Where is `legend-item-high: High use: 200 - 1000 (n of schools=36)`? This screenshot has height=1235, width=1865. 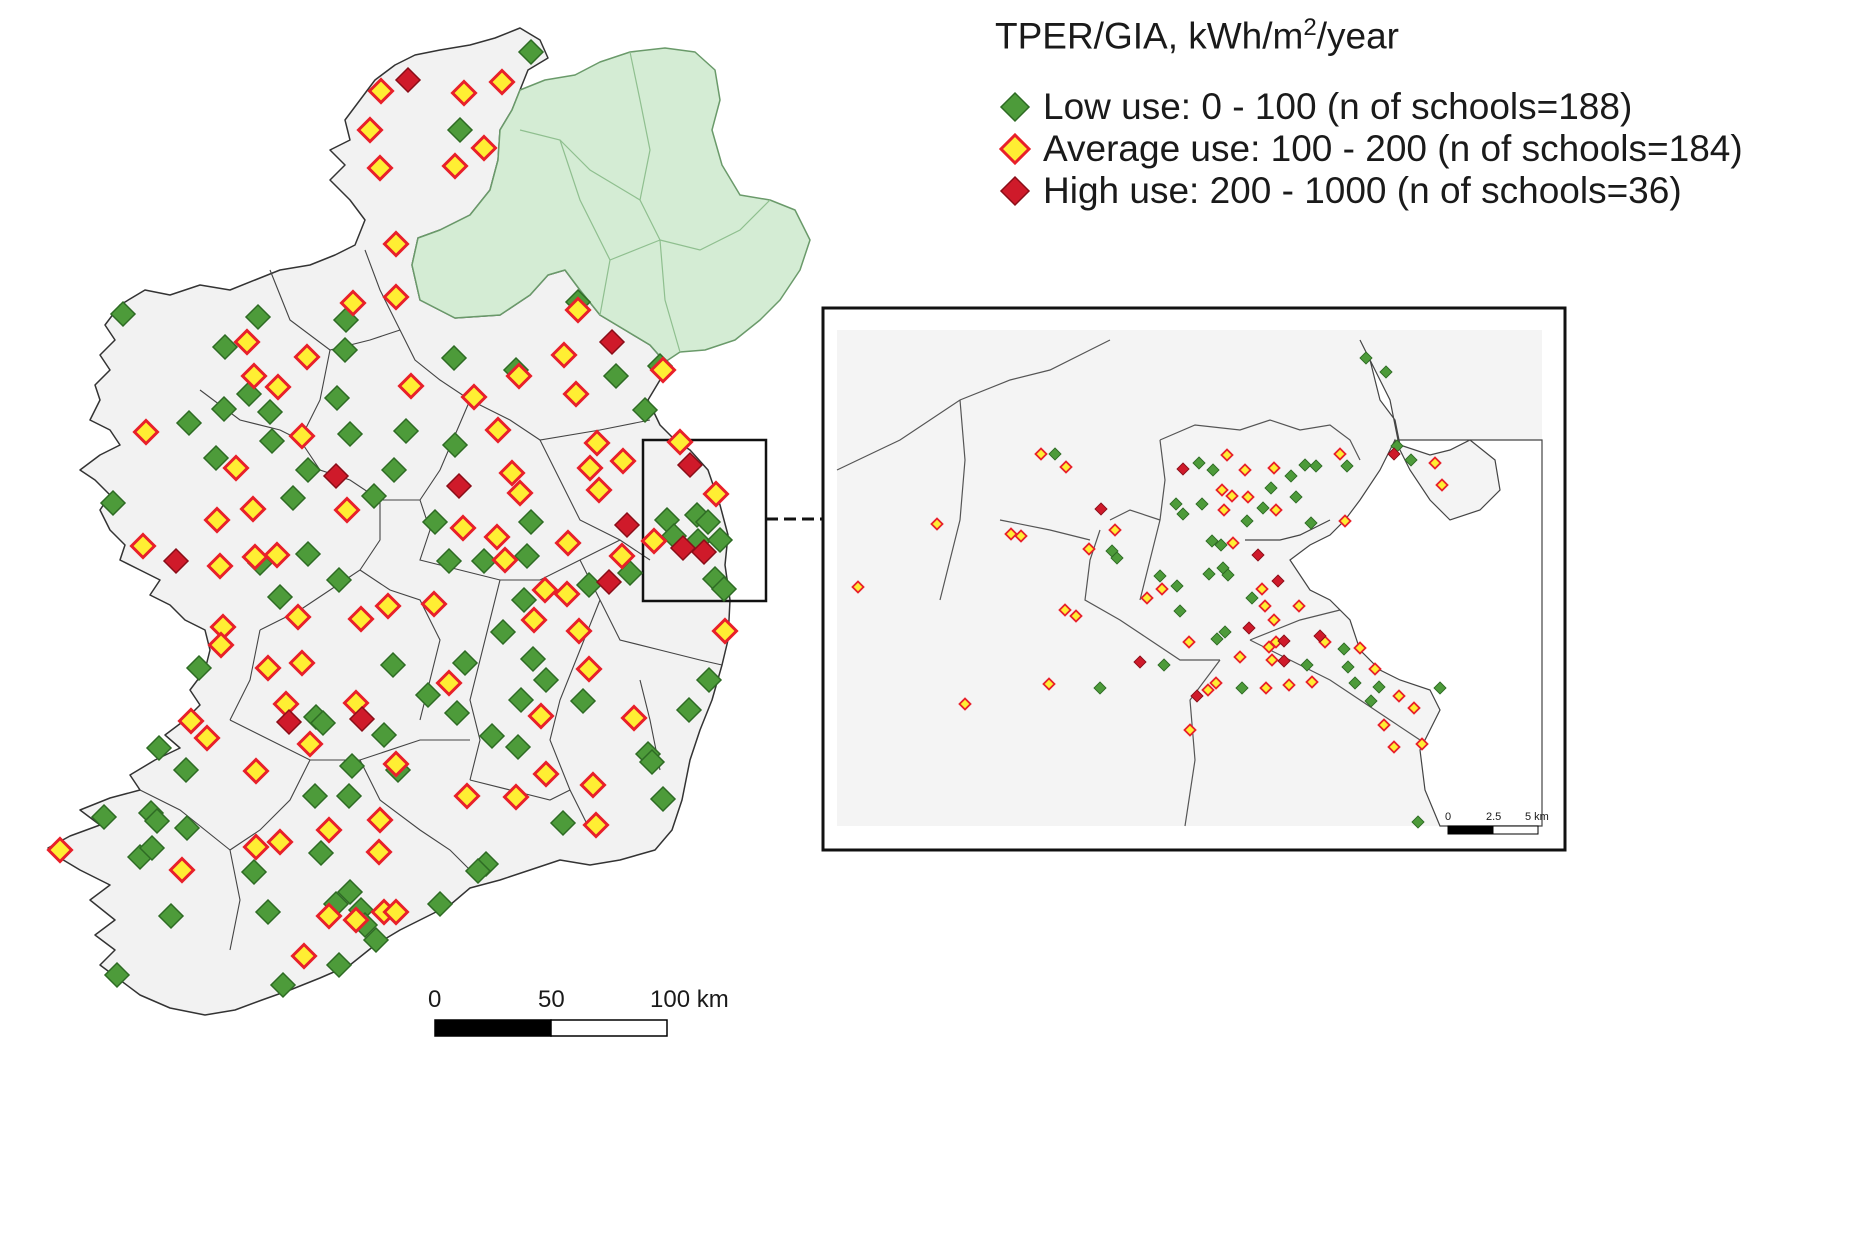 legend-item-high: High use: 200 - 1000 (n of schools=36) is located at coordinates (1338, 191).